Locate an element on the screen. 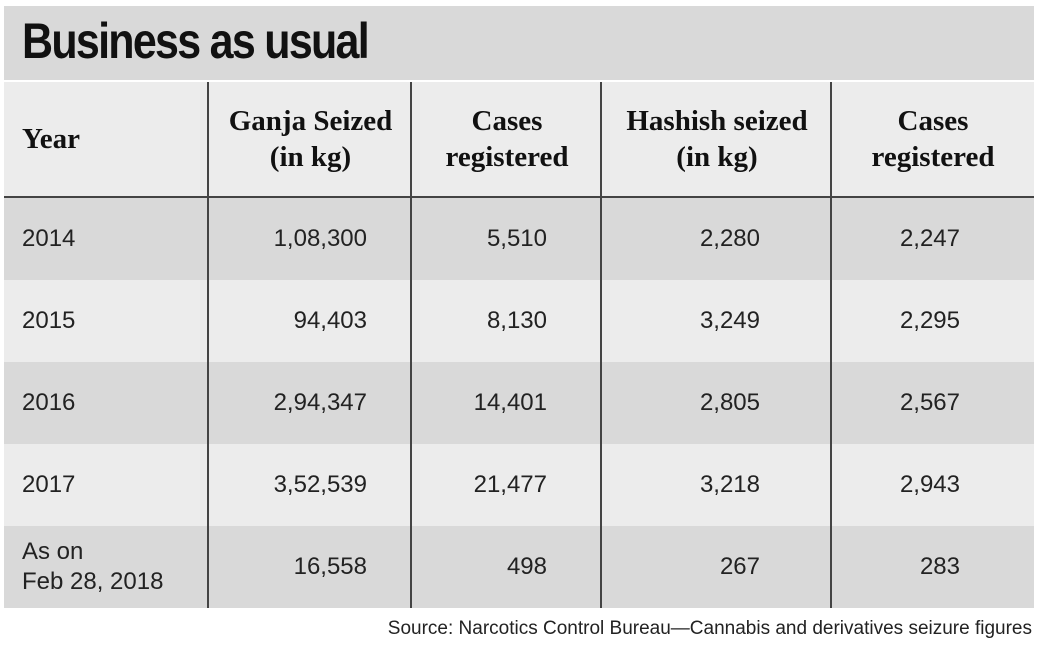  cell-hashish-cases: 283 is located at coordinates (939, 566).